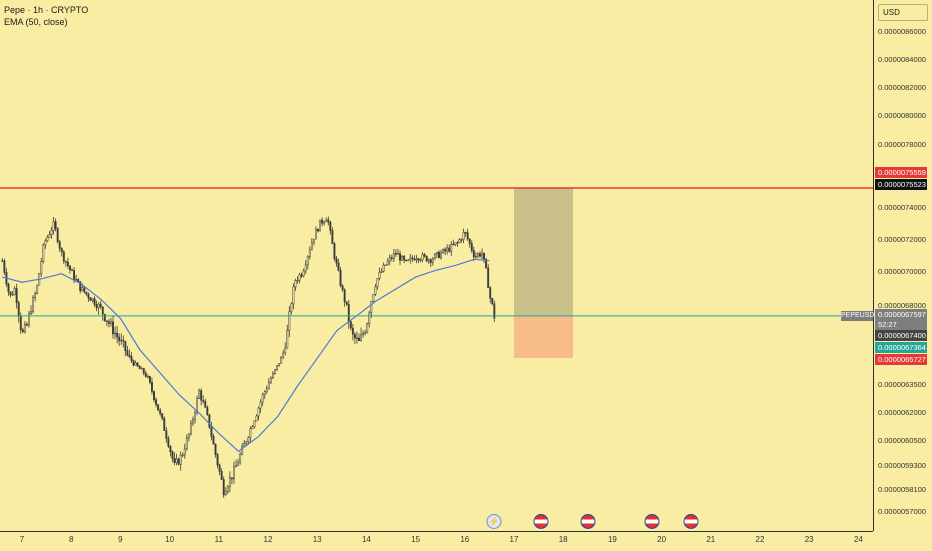  I want to click on target-zone, so click(544, 251).